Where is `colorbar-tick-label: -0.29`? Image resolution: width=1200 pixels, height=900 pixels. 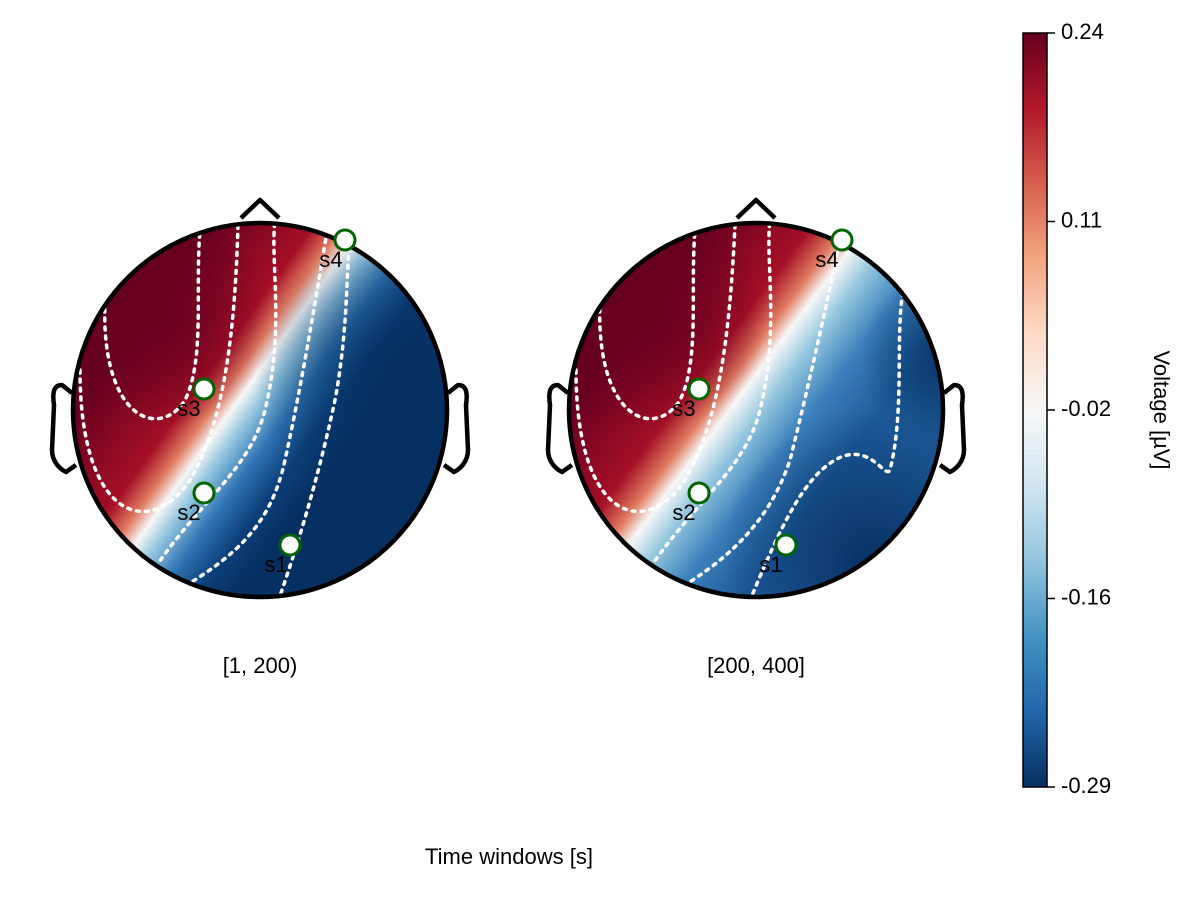 colorbar-tick-label: -0.29 is located at coordinates (1086, 785).